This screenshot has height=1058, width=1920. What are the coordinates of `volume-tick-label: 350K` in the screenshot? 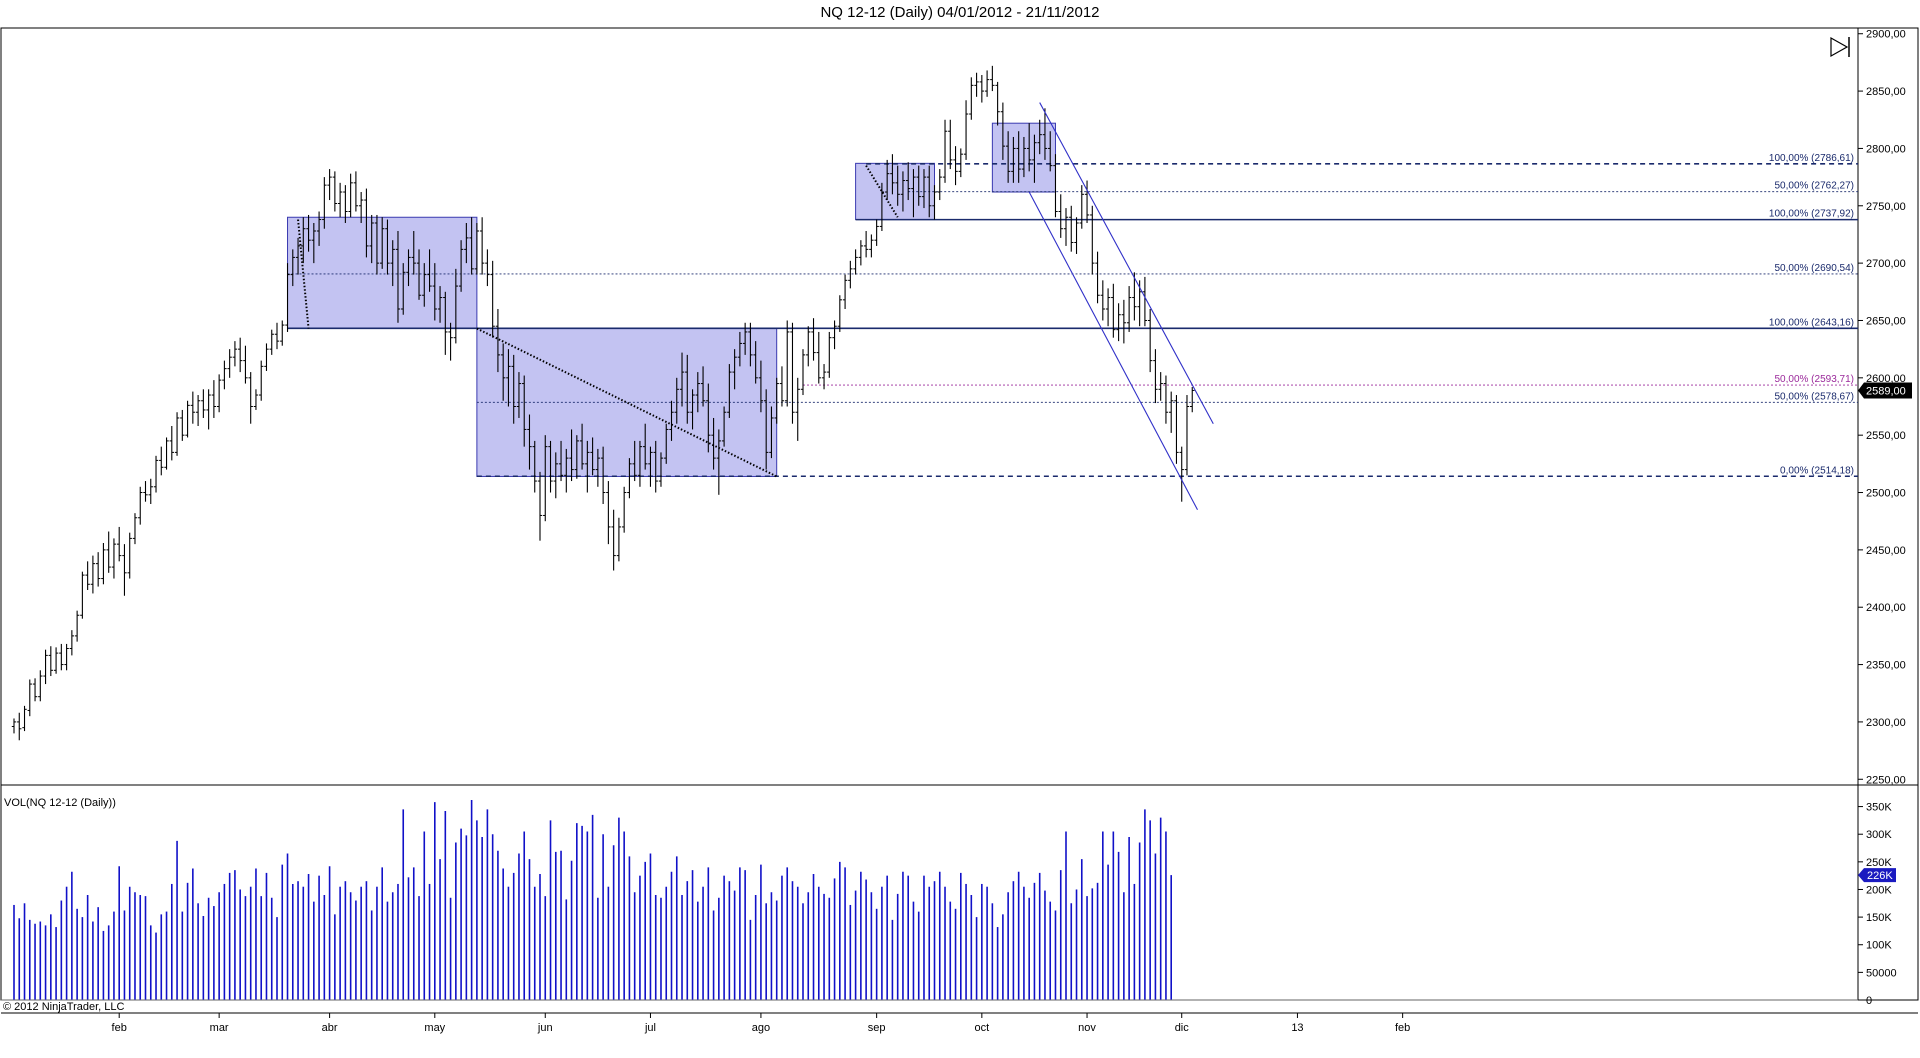 It's located at (1879, 808).